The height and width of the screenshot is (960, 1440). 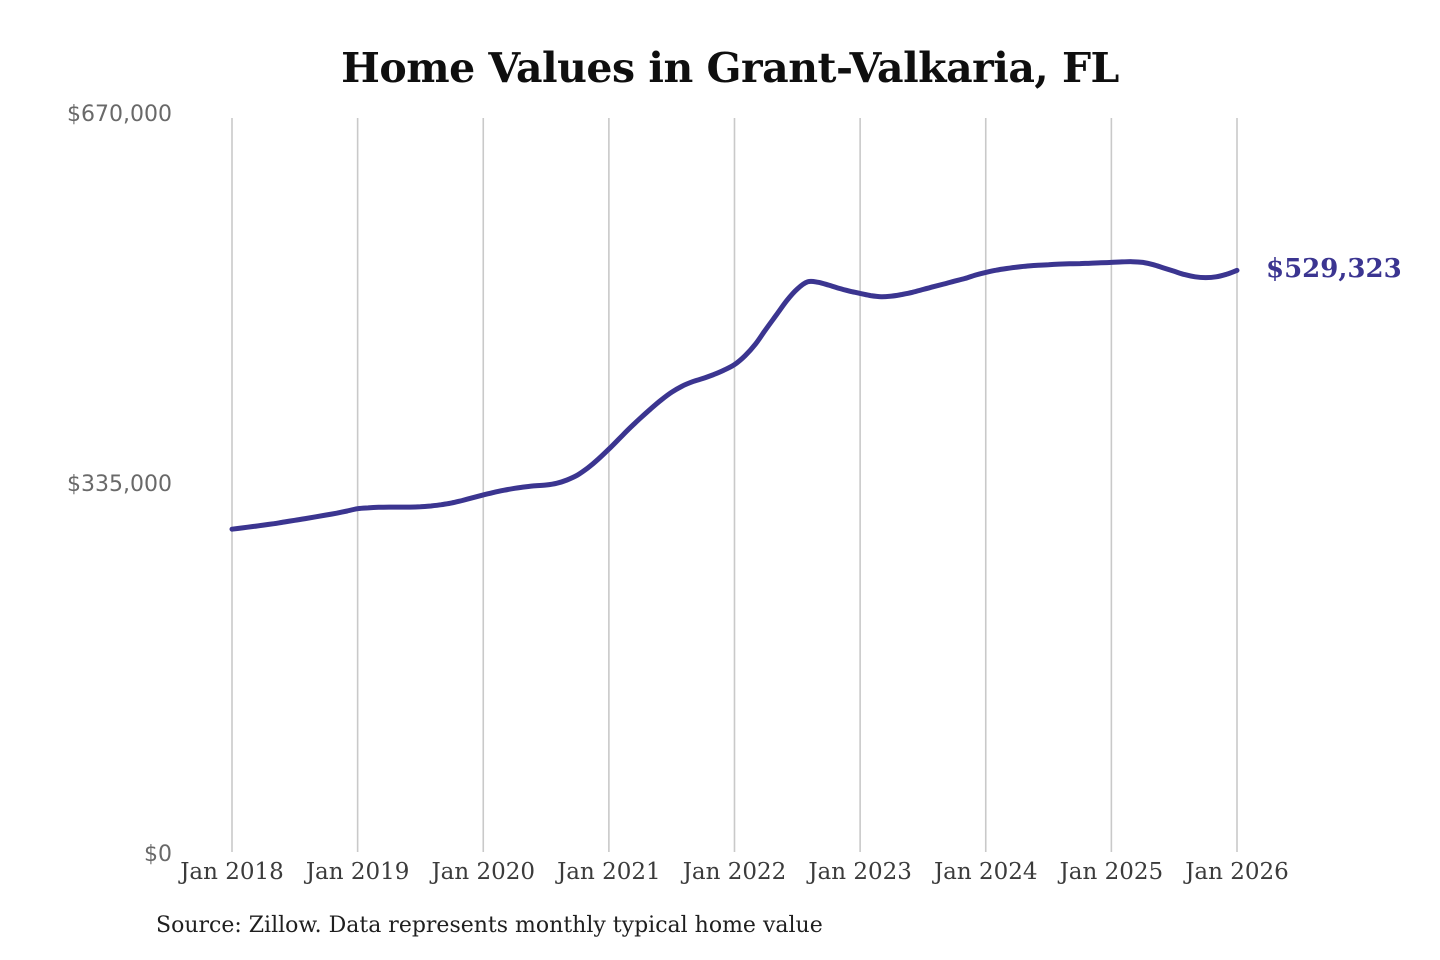 I want to click on chart-title: Home Values in Grant-Valkaria, FL, so click(x=730, y=68).